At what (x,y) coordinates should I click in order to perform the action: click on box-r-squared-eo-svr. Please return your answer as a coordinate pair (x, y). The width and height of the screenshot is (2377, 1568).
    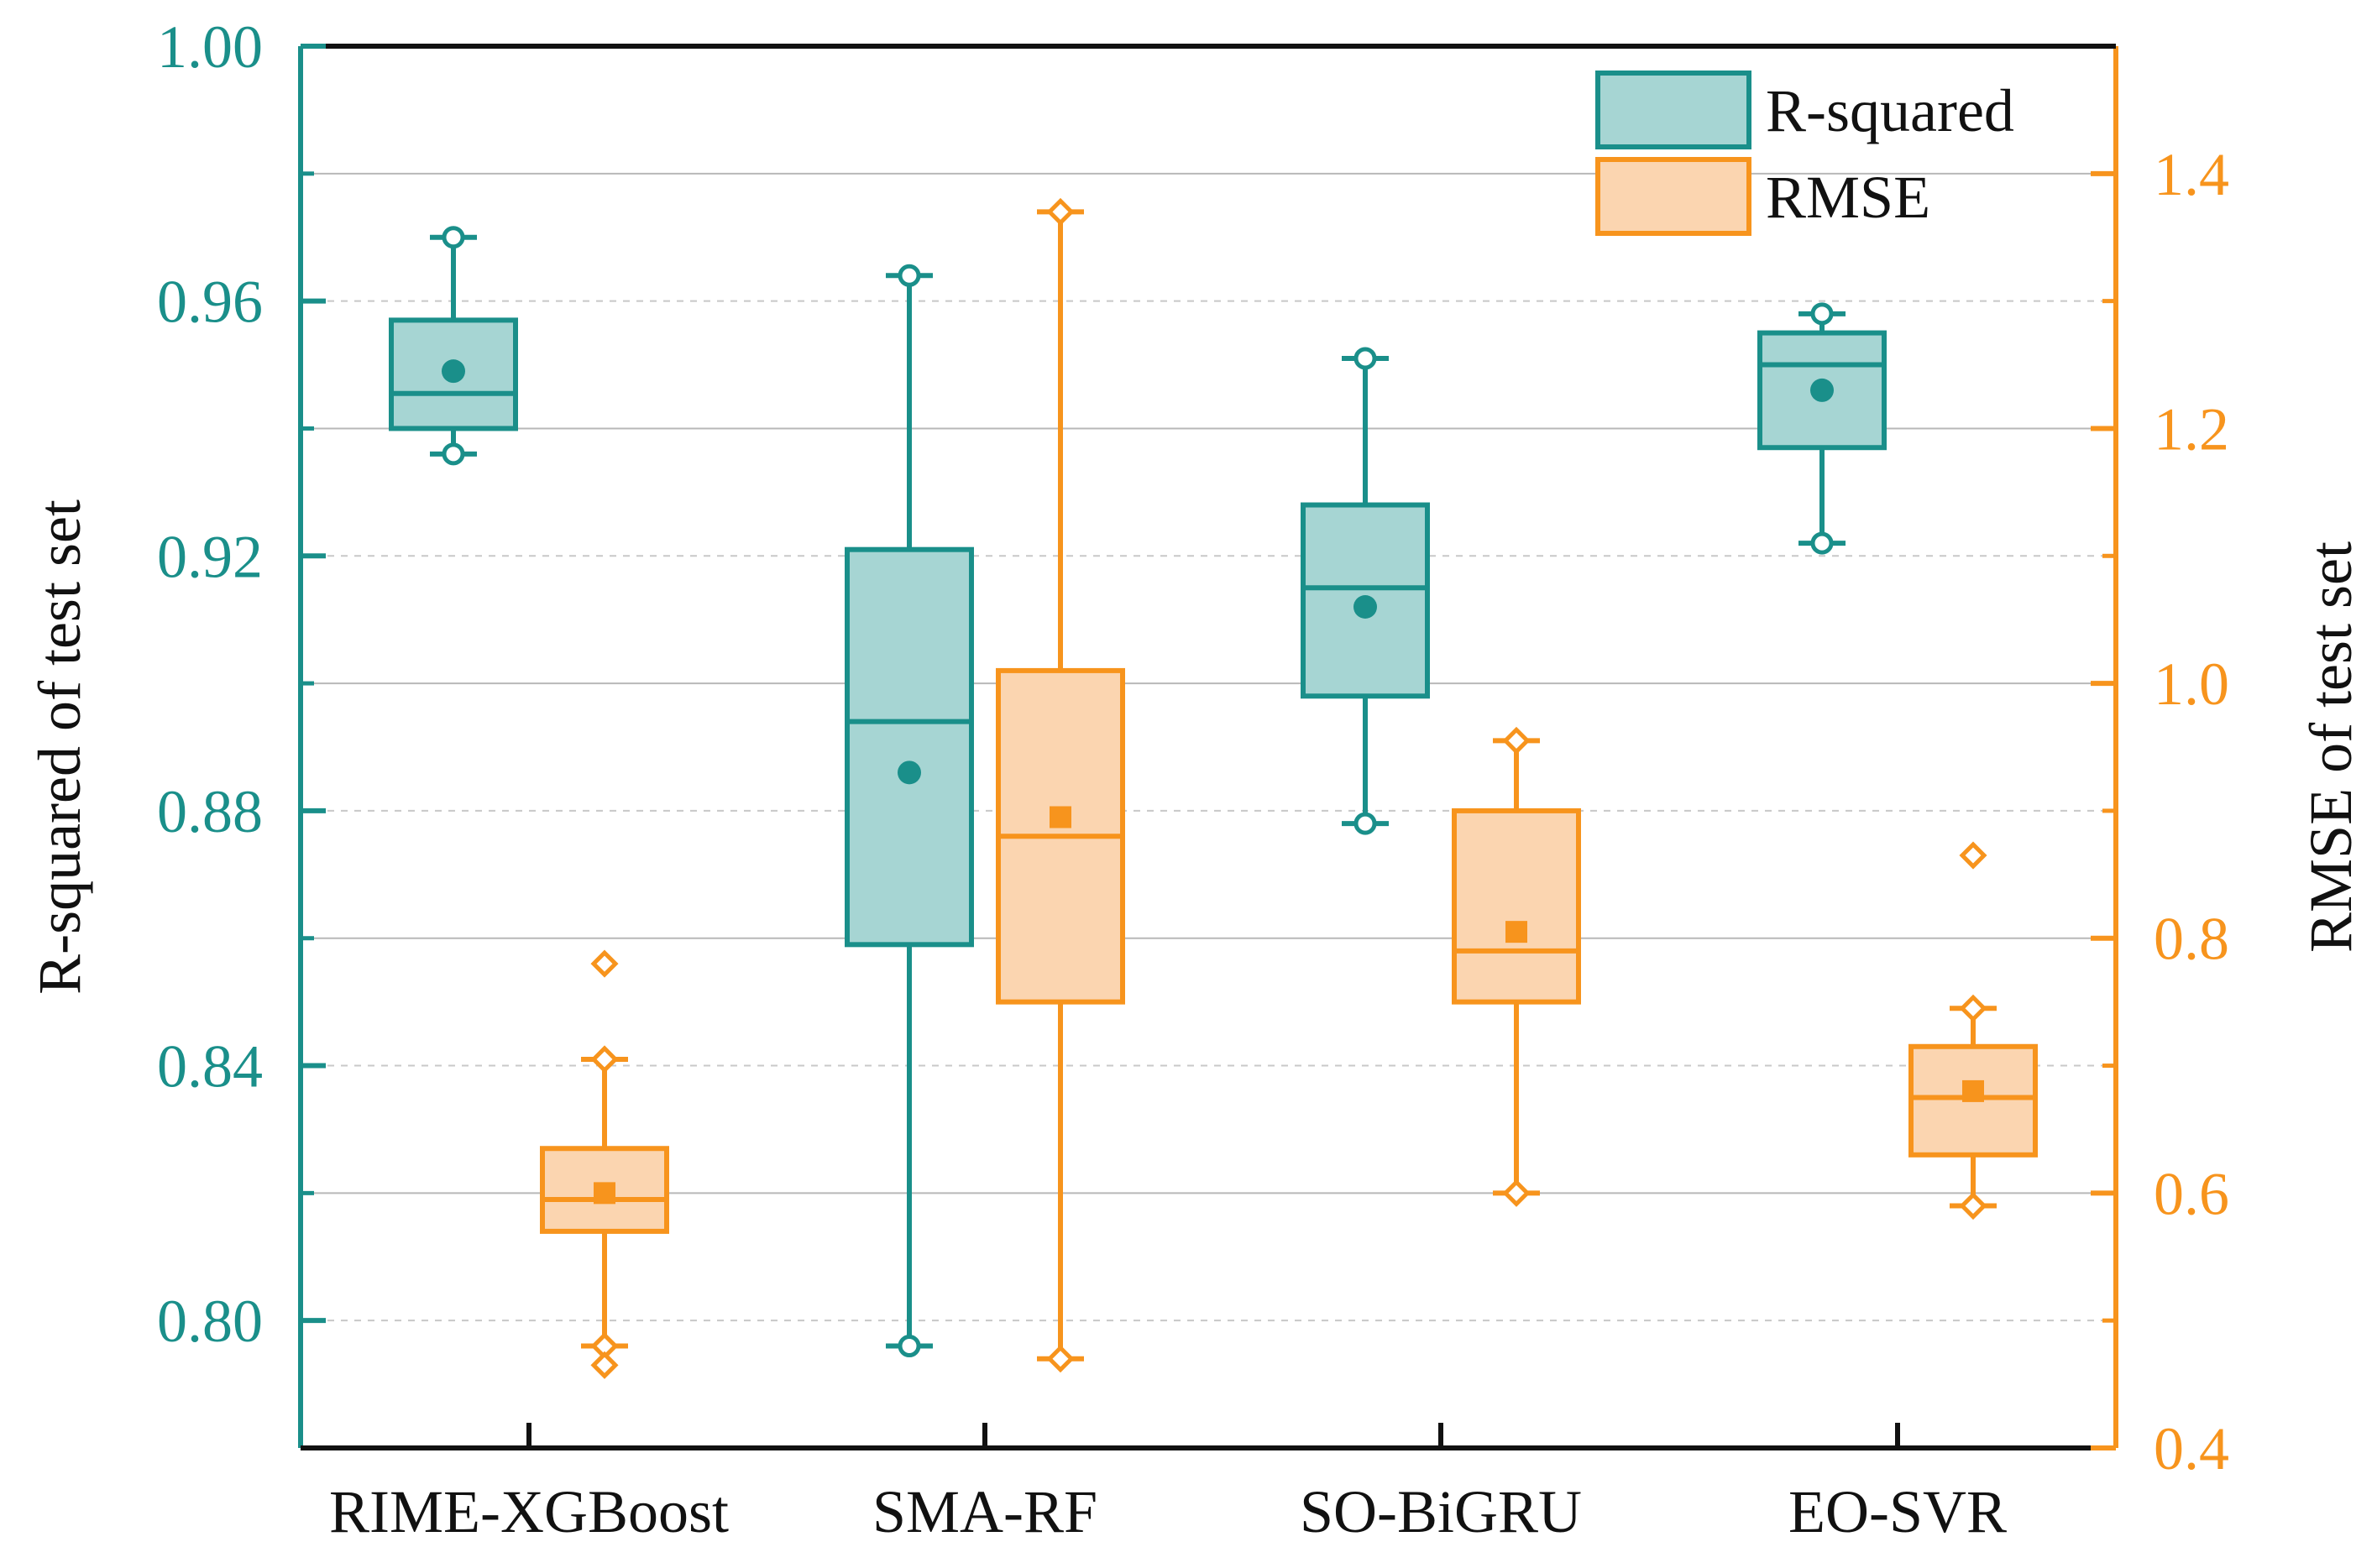
    Looking at the image, I should click on (1822, 428).